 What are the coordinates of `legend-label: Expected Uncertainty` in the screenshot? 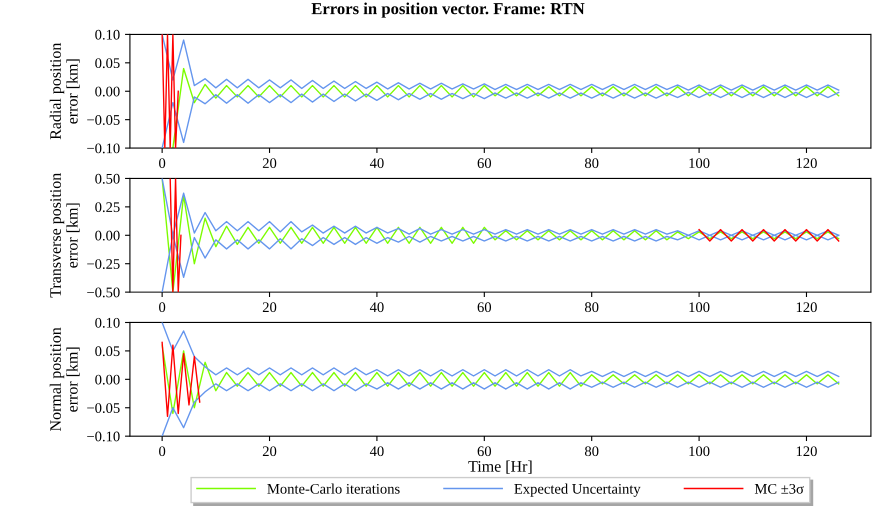 It's located at (577, 490).